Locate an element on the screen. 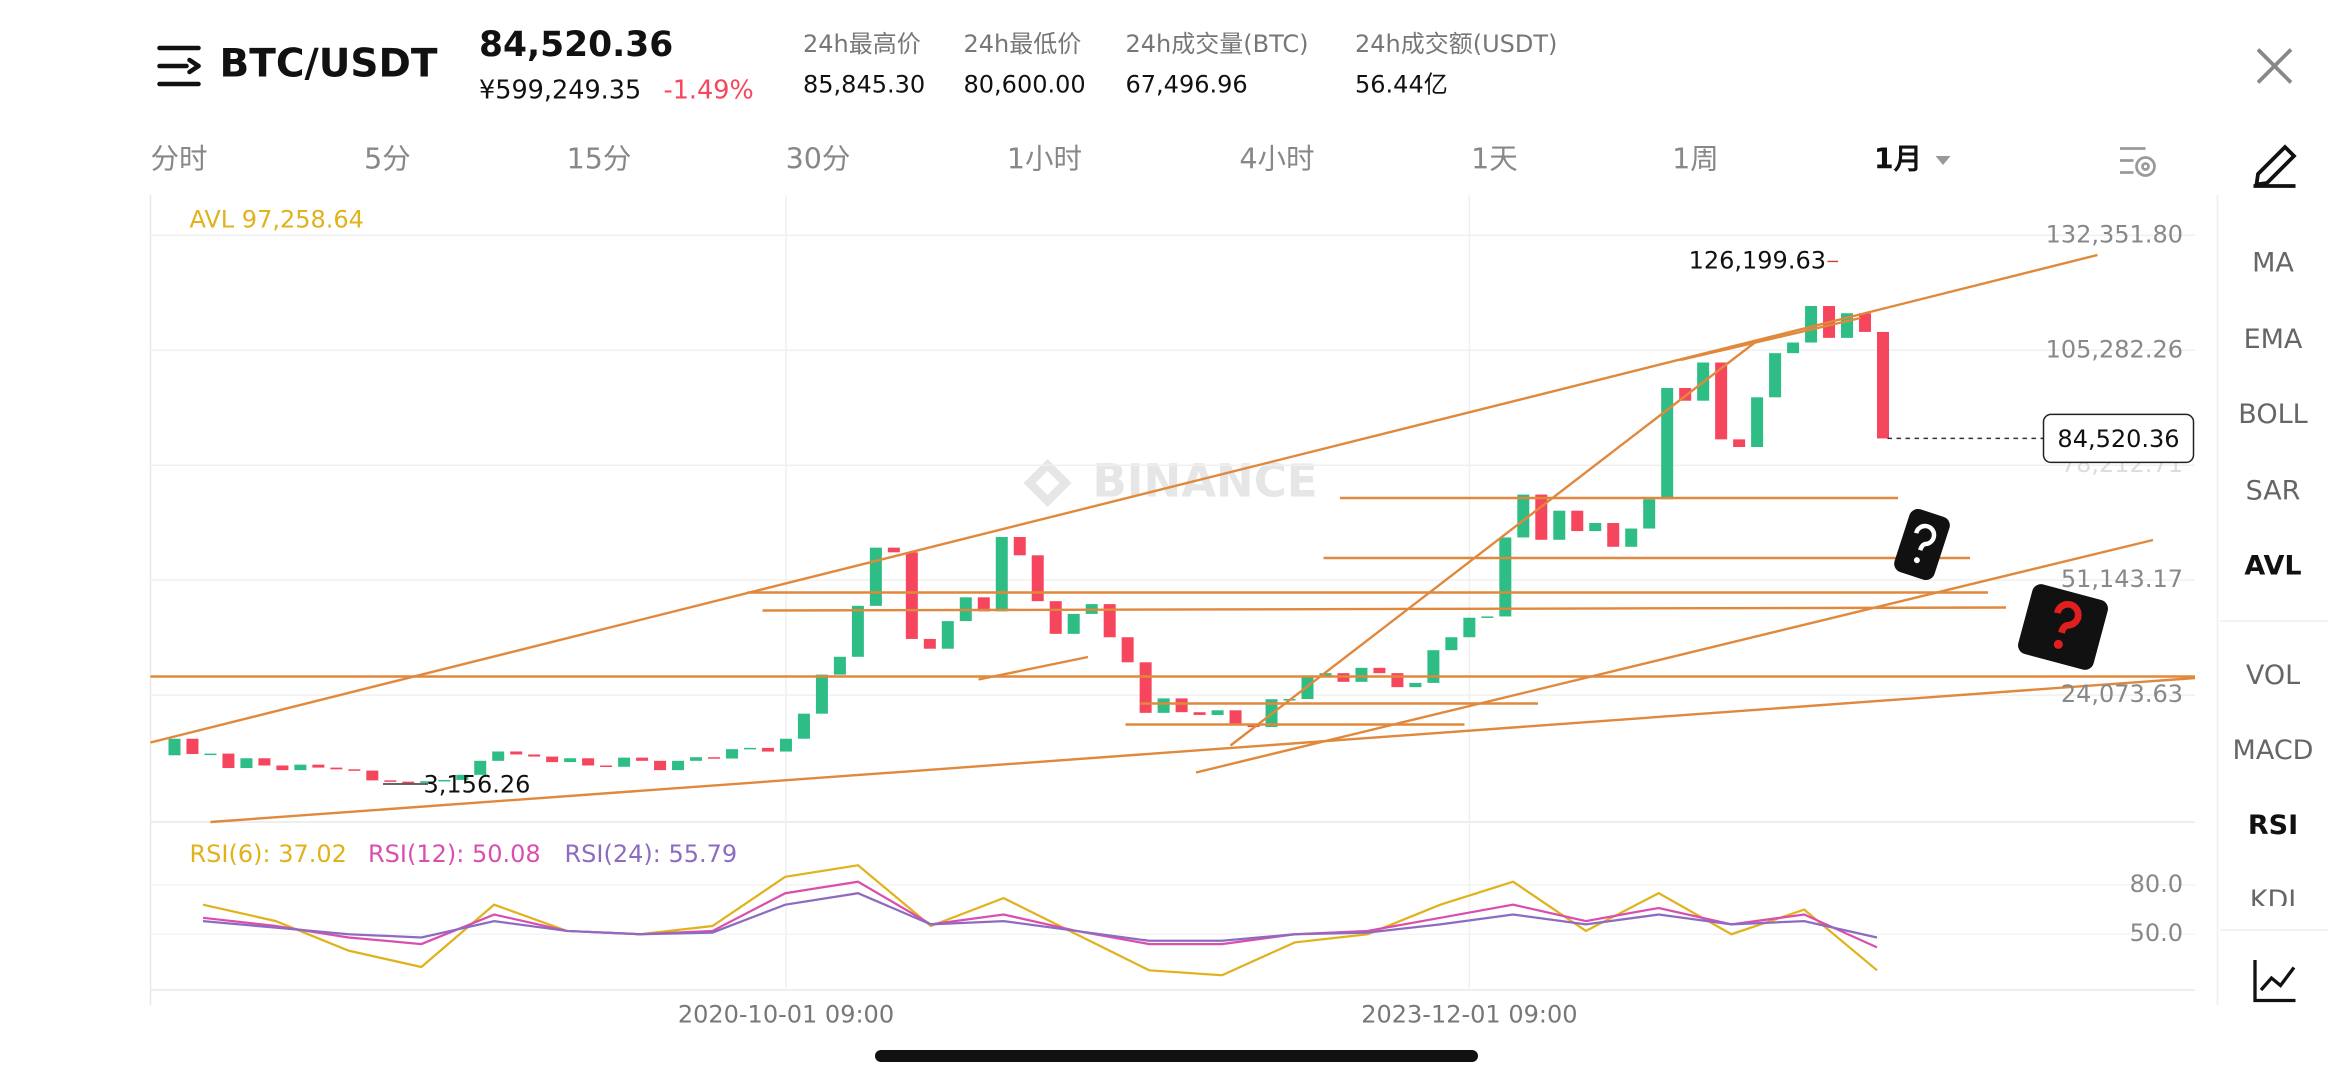 The width and height of the screenshot is (2341, 1080). current-price-tag is located at coordinates (2118, 438).